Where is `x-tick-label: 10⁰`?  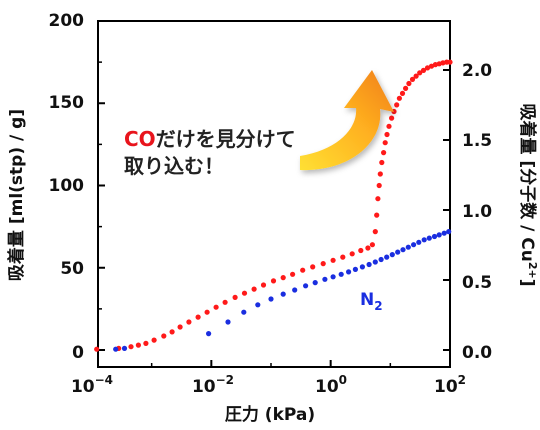
x-tick-label: 10⁰ is located at coordinates (331, 385).